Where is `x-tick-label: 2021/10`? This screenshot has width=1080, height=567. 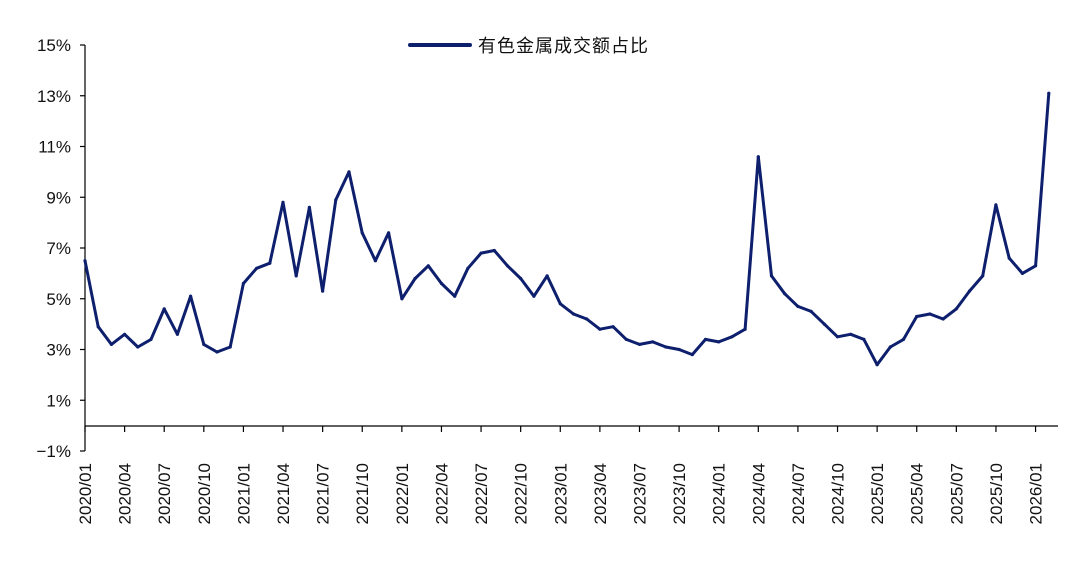 x-tick-label: 2021/10 is located at coordinates (362, 493).